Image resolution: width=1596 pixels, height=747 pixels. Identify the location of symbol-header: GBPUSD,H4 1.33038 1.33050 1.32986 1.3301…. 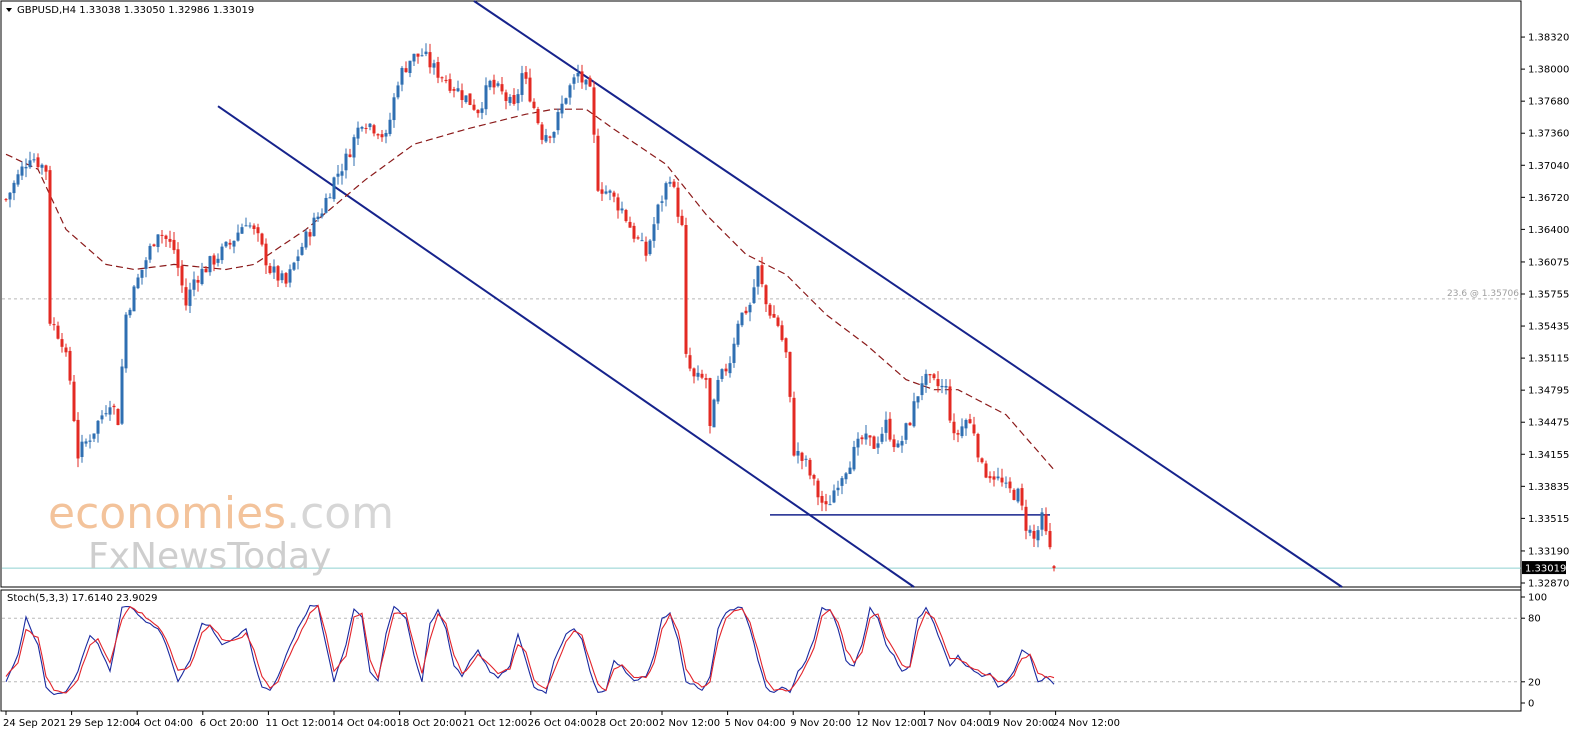
(135, 10).